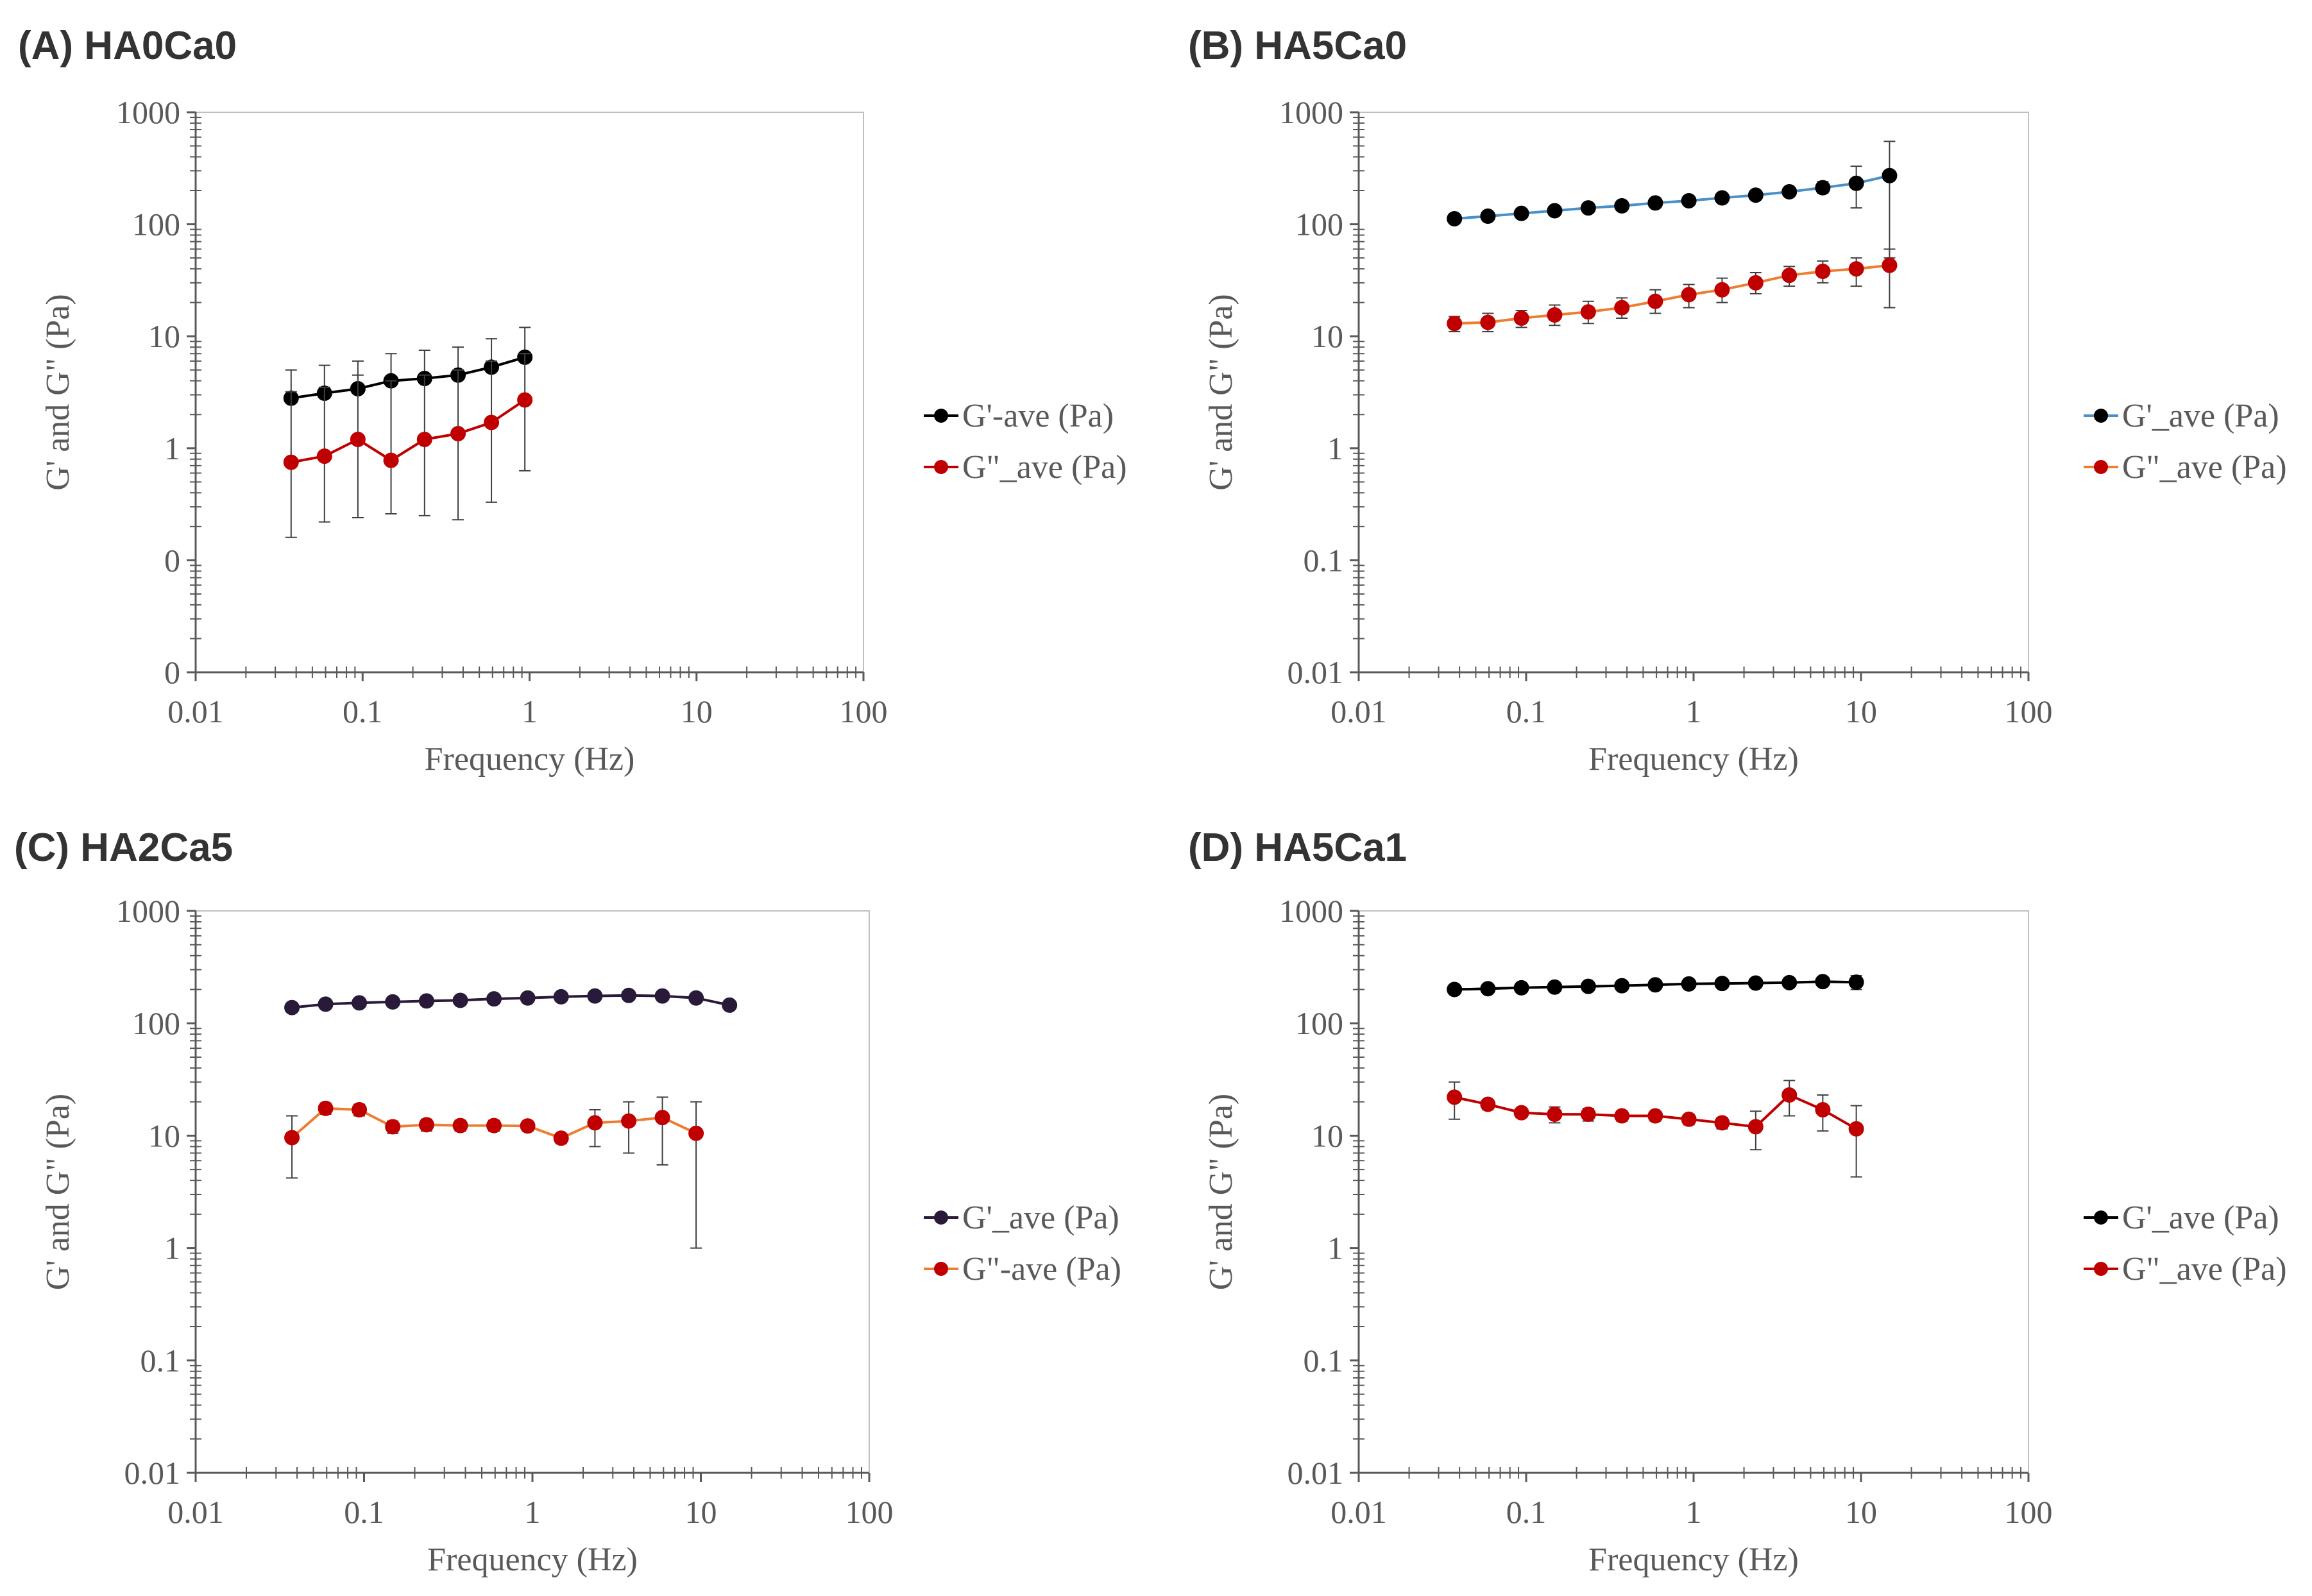 The width and height of the screenshot is (2312, 1596). What do you see at coordinates (870, 1512) in the screenshot?
I see `x-tick-label: 100` at bounding box center [870, 1512].